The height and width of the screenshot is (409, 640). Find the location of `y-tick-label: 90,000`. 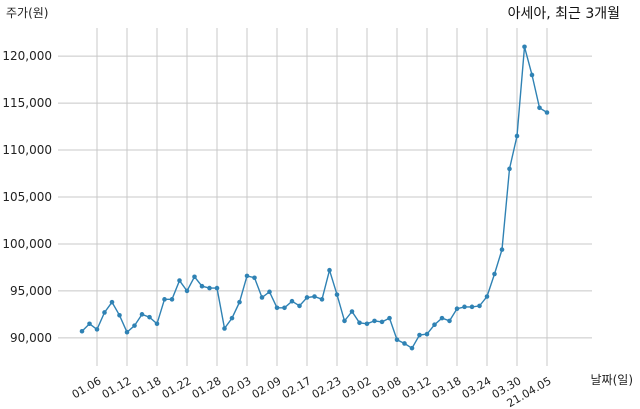

y-tick-label: 90,000 is located at coordinates (31, 338).